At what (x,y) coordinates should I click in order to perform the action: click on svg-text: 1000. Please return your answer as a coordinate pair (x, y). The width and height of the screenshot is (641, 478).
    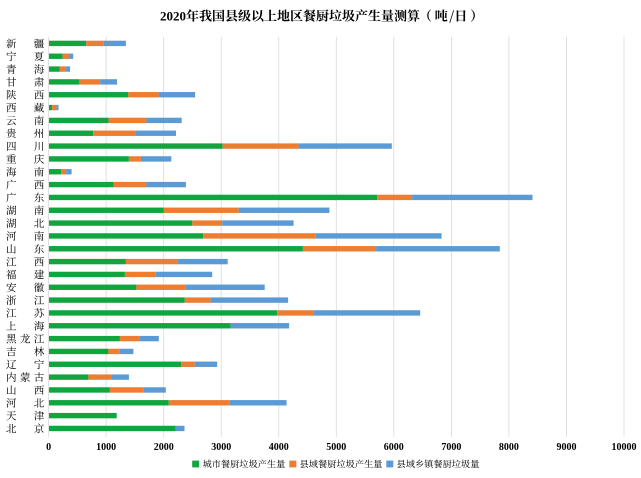
    Looking at the image, I should click on (106, 447).